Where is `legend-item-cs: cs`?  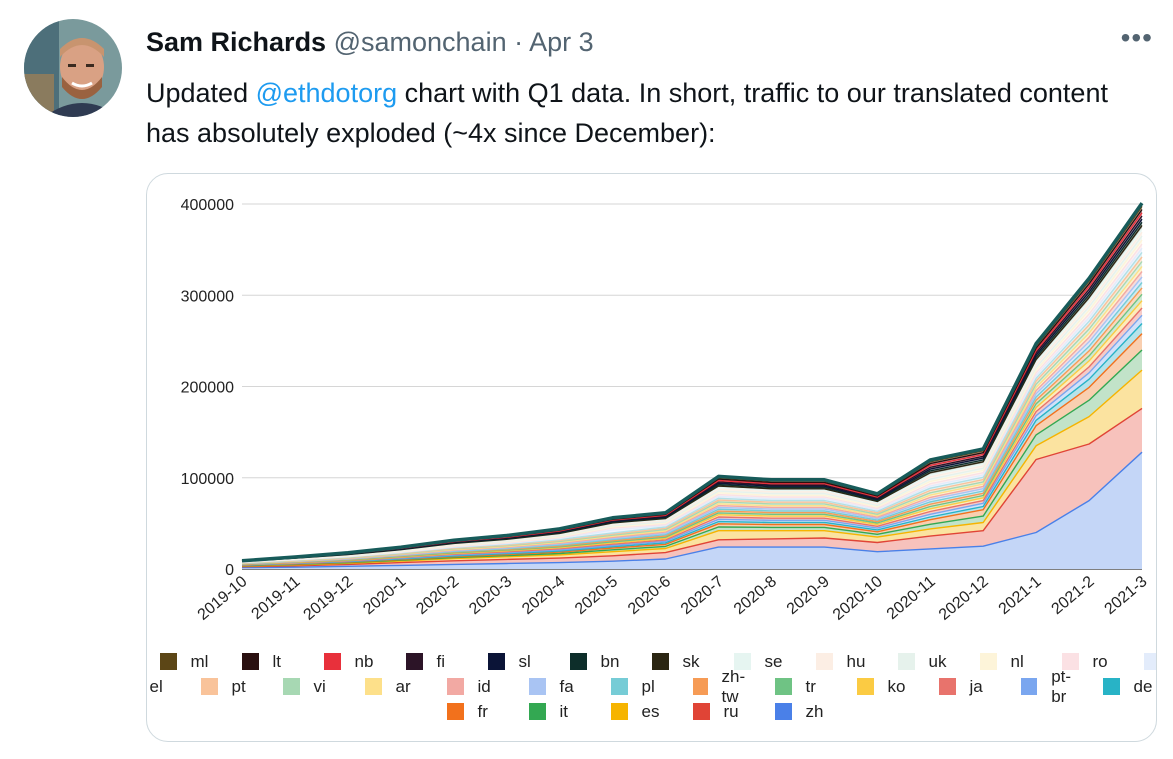
legend-item-cs: cs is located at coordinates (1149, 662).